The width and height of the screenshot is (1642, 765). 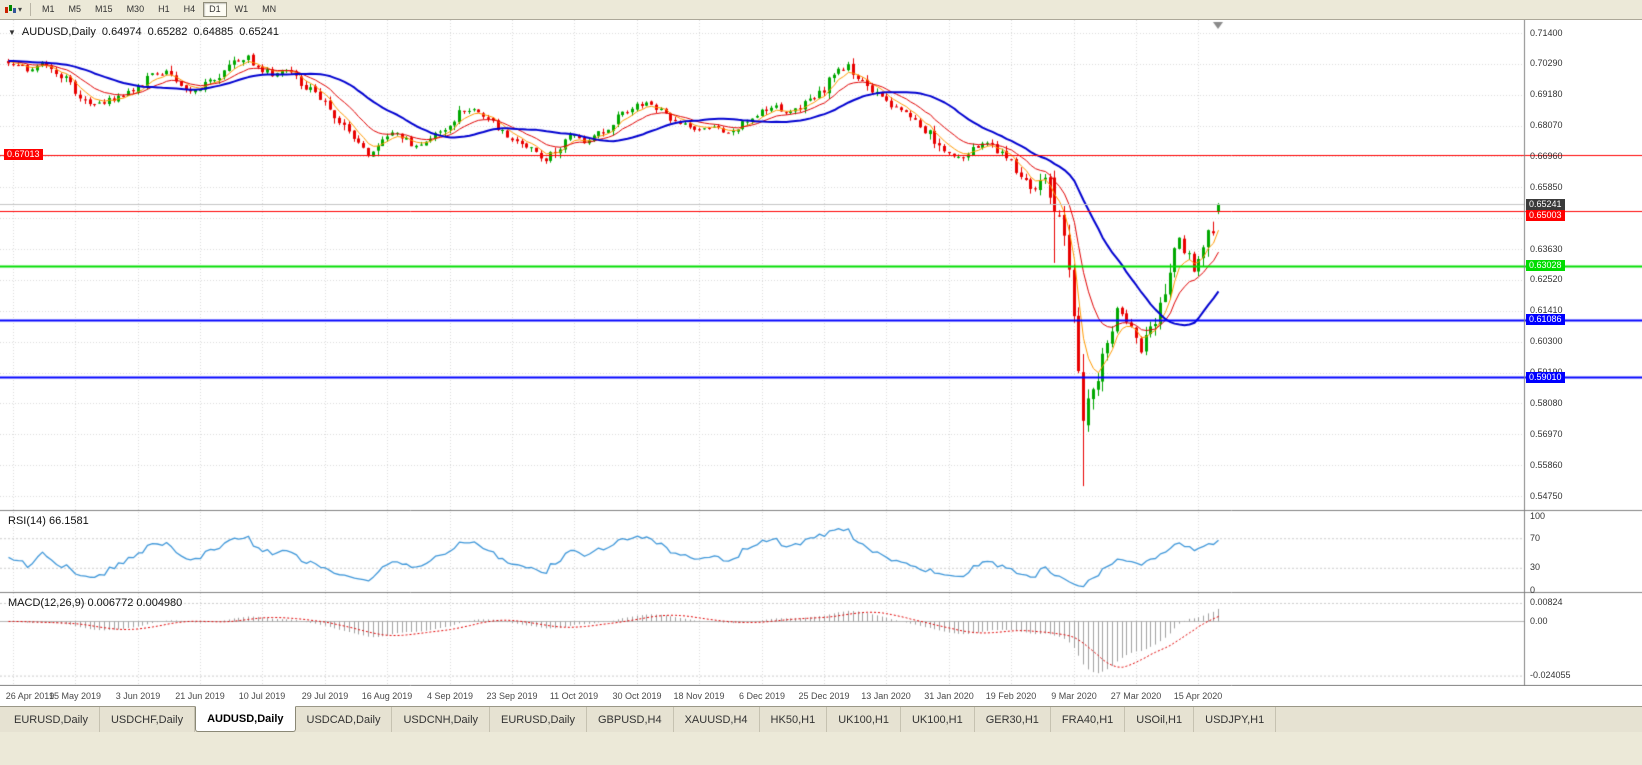 What do you see at coordinates (200, 696) in the screenshot?
I see `date-axis-label: 21 Jun 2019` at bounding box center [200, 696].